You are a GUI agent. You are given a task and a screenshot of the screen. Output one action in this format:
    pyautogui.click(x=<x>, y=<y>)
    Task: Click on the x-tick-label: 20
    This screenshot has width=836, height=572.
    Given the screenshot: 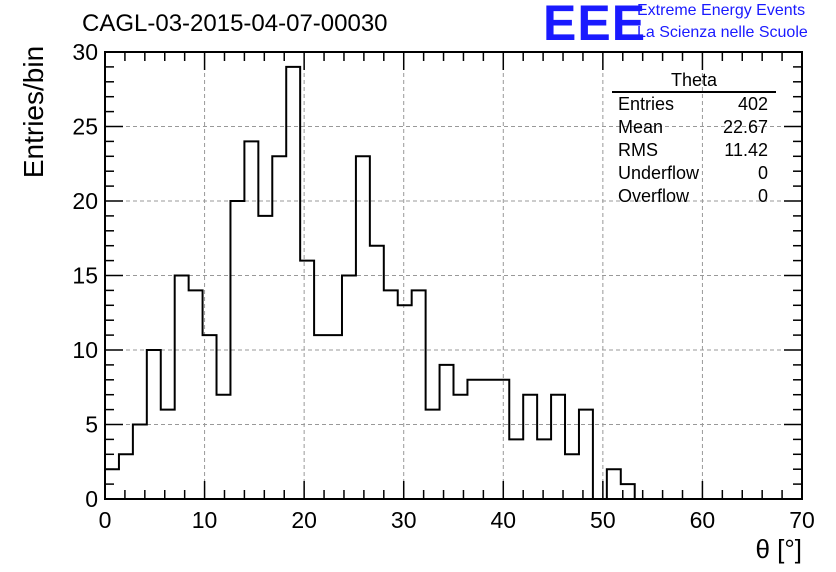 What is the action you would take?
    pyautogui.click(x=304, y=520)
    